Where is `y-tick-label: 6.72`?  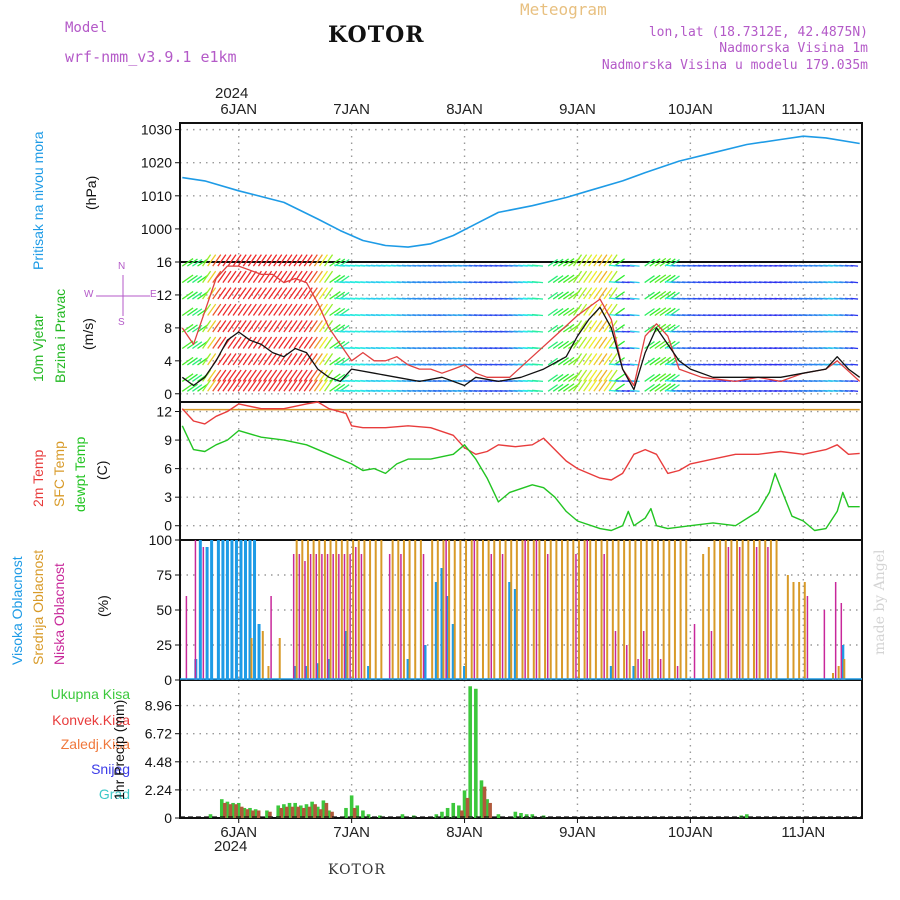 y-tick-label: 6.72 is located at coordinates (158, 734).